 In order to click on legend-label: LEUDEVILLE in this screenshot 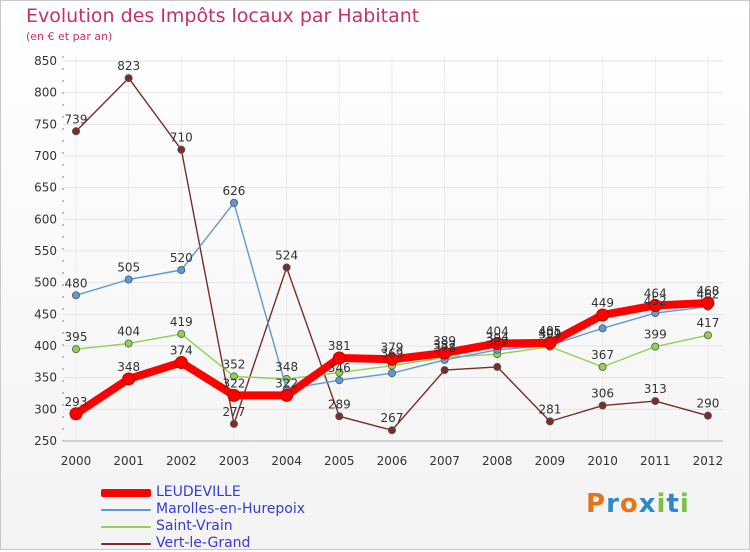, I will do `click(198, 492)`.